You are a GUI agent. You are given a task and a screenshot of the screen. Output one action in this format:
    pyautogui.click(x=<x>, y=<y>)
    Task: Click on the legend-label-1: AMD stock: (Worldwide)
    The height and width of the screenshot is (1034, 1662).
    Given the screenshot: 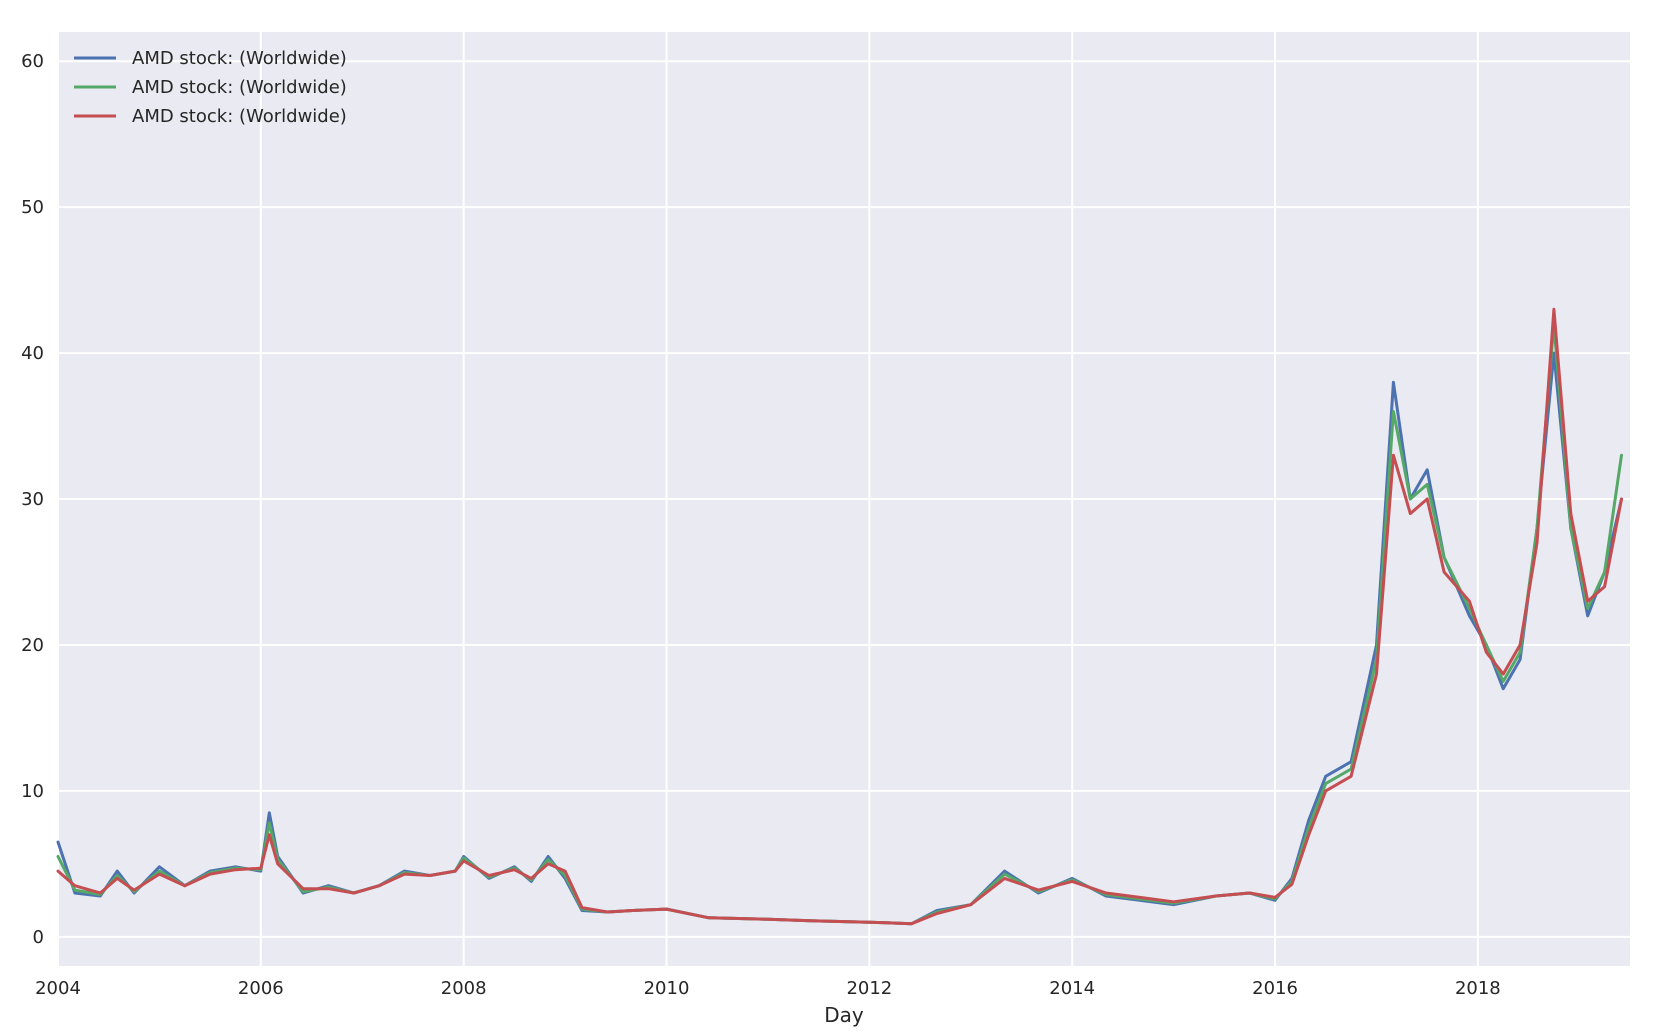 What is the action you would take?
    pyautogui.click(x=239, y=58)
    